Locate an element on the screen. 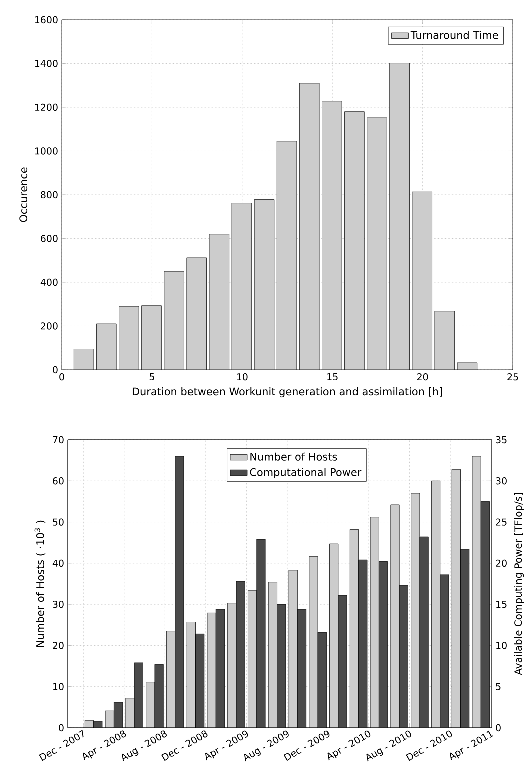  y2-tick-label: 5 is located at coordinates (498, 686).